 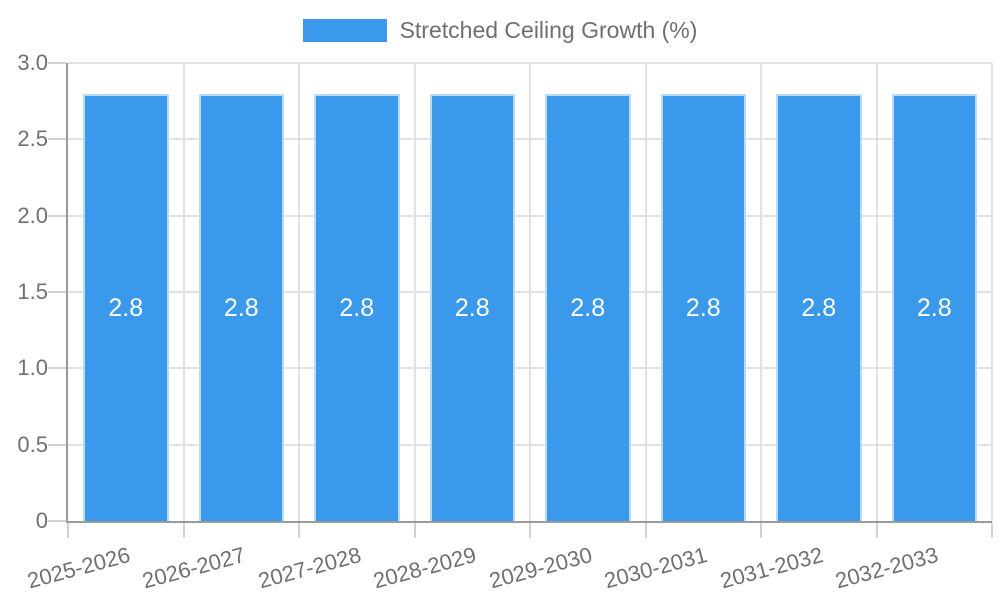 I want to click on x-category-label: 2031-2032, so click(x=771, y=568).